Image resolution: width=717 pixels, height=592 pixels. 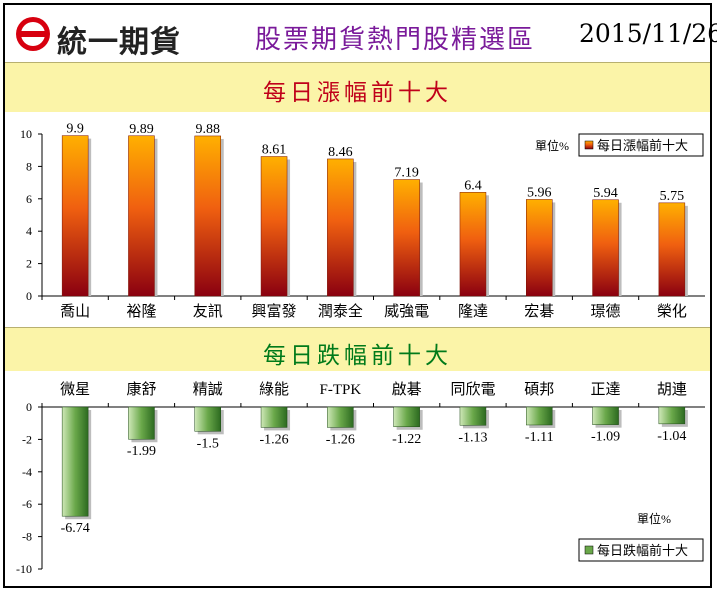 What do you see at coordinates (539, 437) in the screenshot?
I see `data-label: -1.11` at bounding box center [539, 437].